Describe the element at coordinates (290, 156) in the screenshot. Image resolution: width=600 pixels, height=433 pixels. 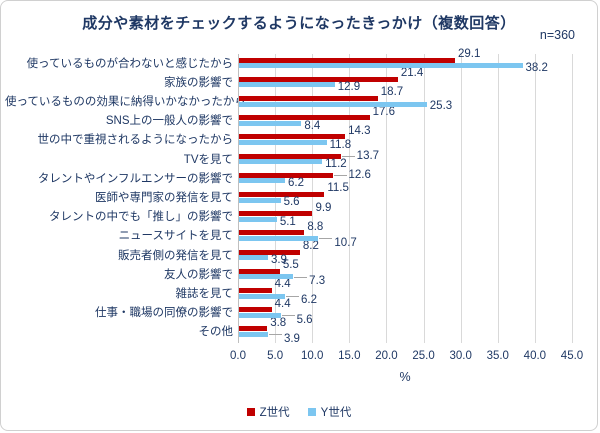
I see `z-bar-row6` at that location.